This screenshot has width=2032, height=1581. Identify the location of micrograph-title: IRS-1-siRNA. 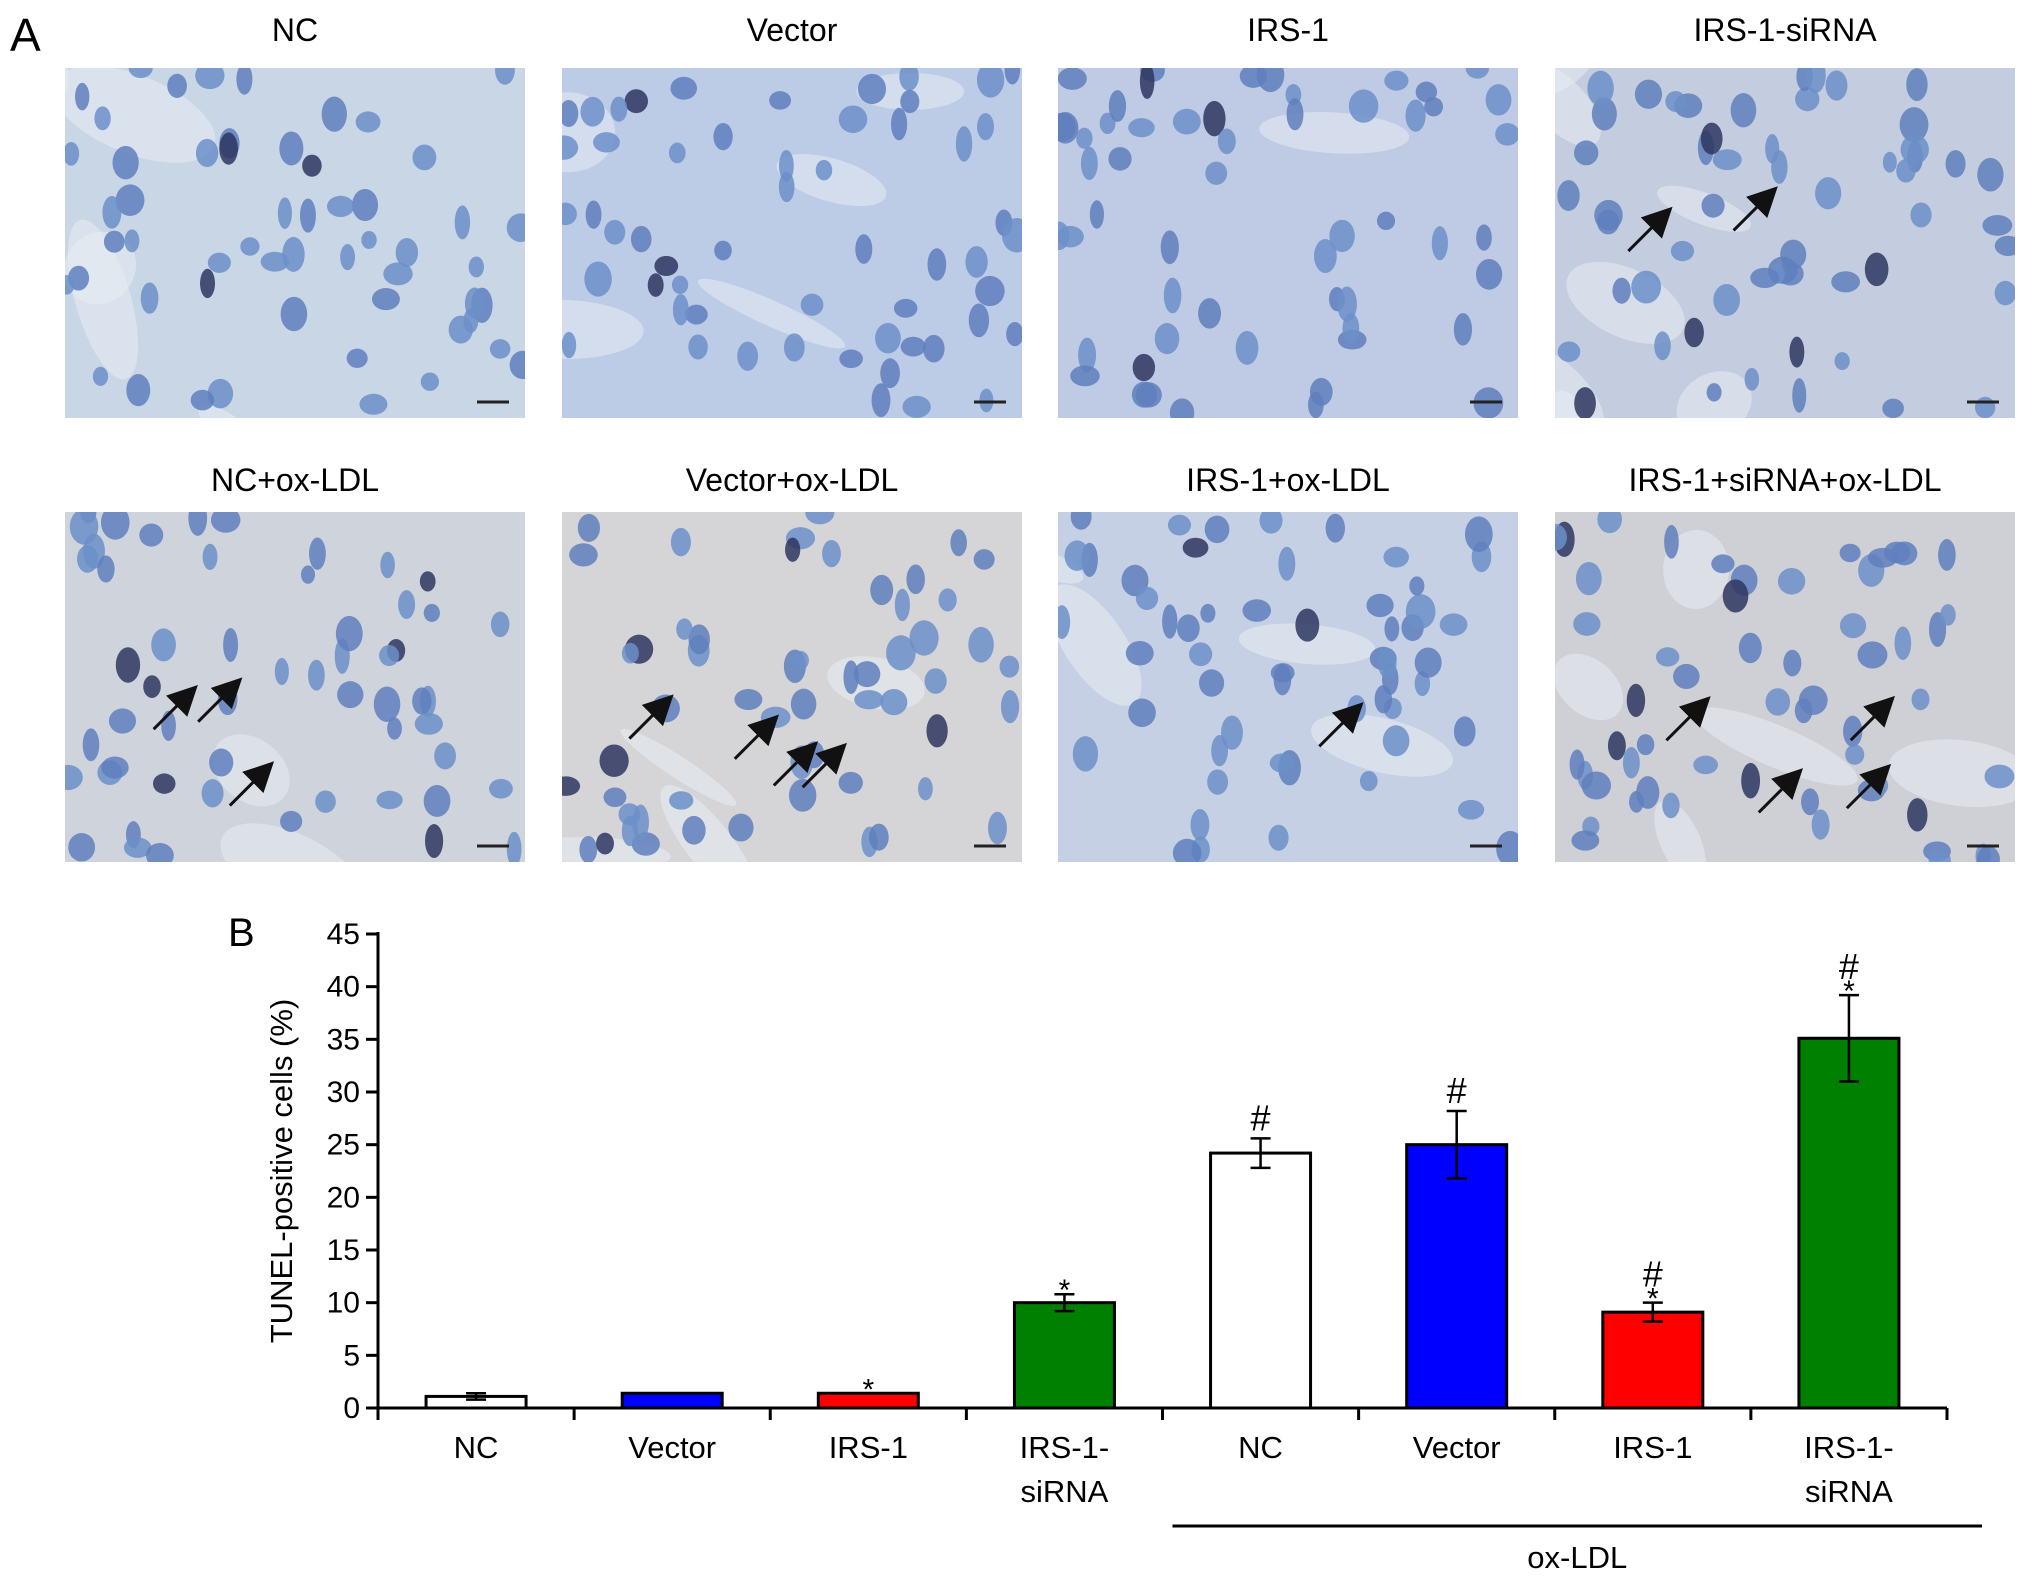
(1785, 30).